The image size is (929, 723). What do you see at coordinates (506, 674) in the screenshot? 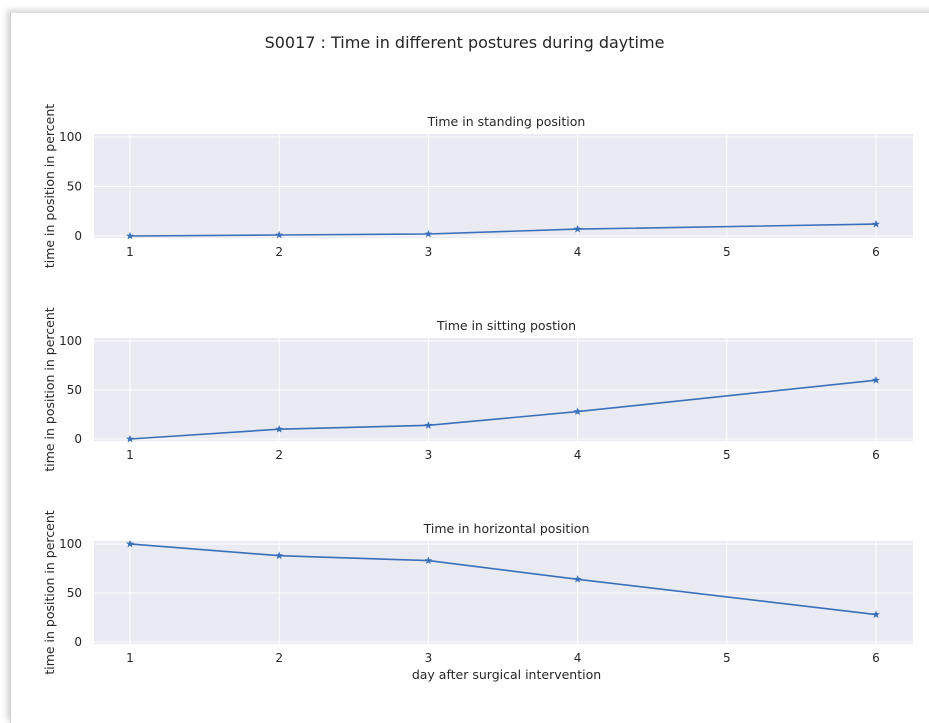
I see `x-axis-label: day after surgical intervention` at bounding box center [506, 674].